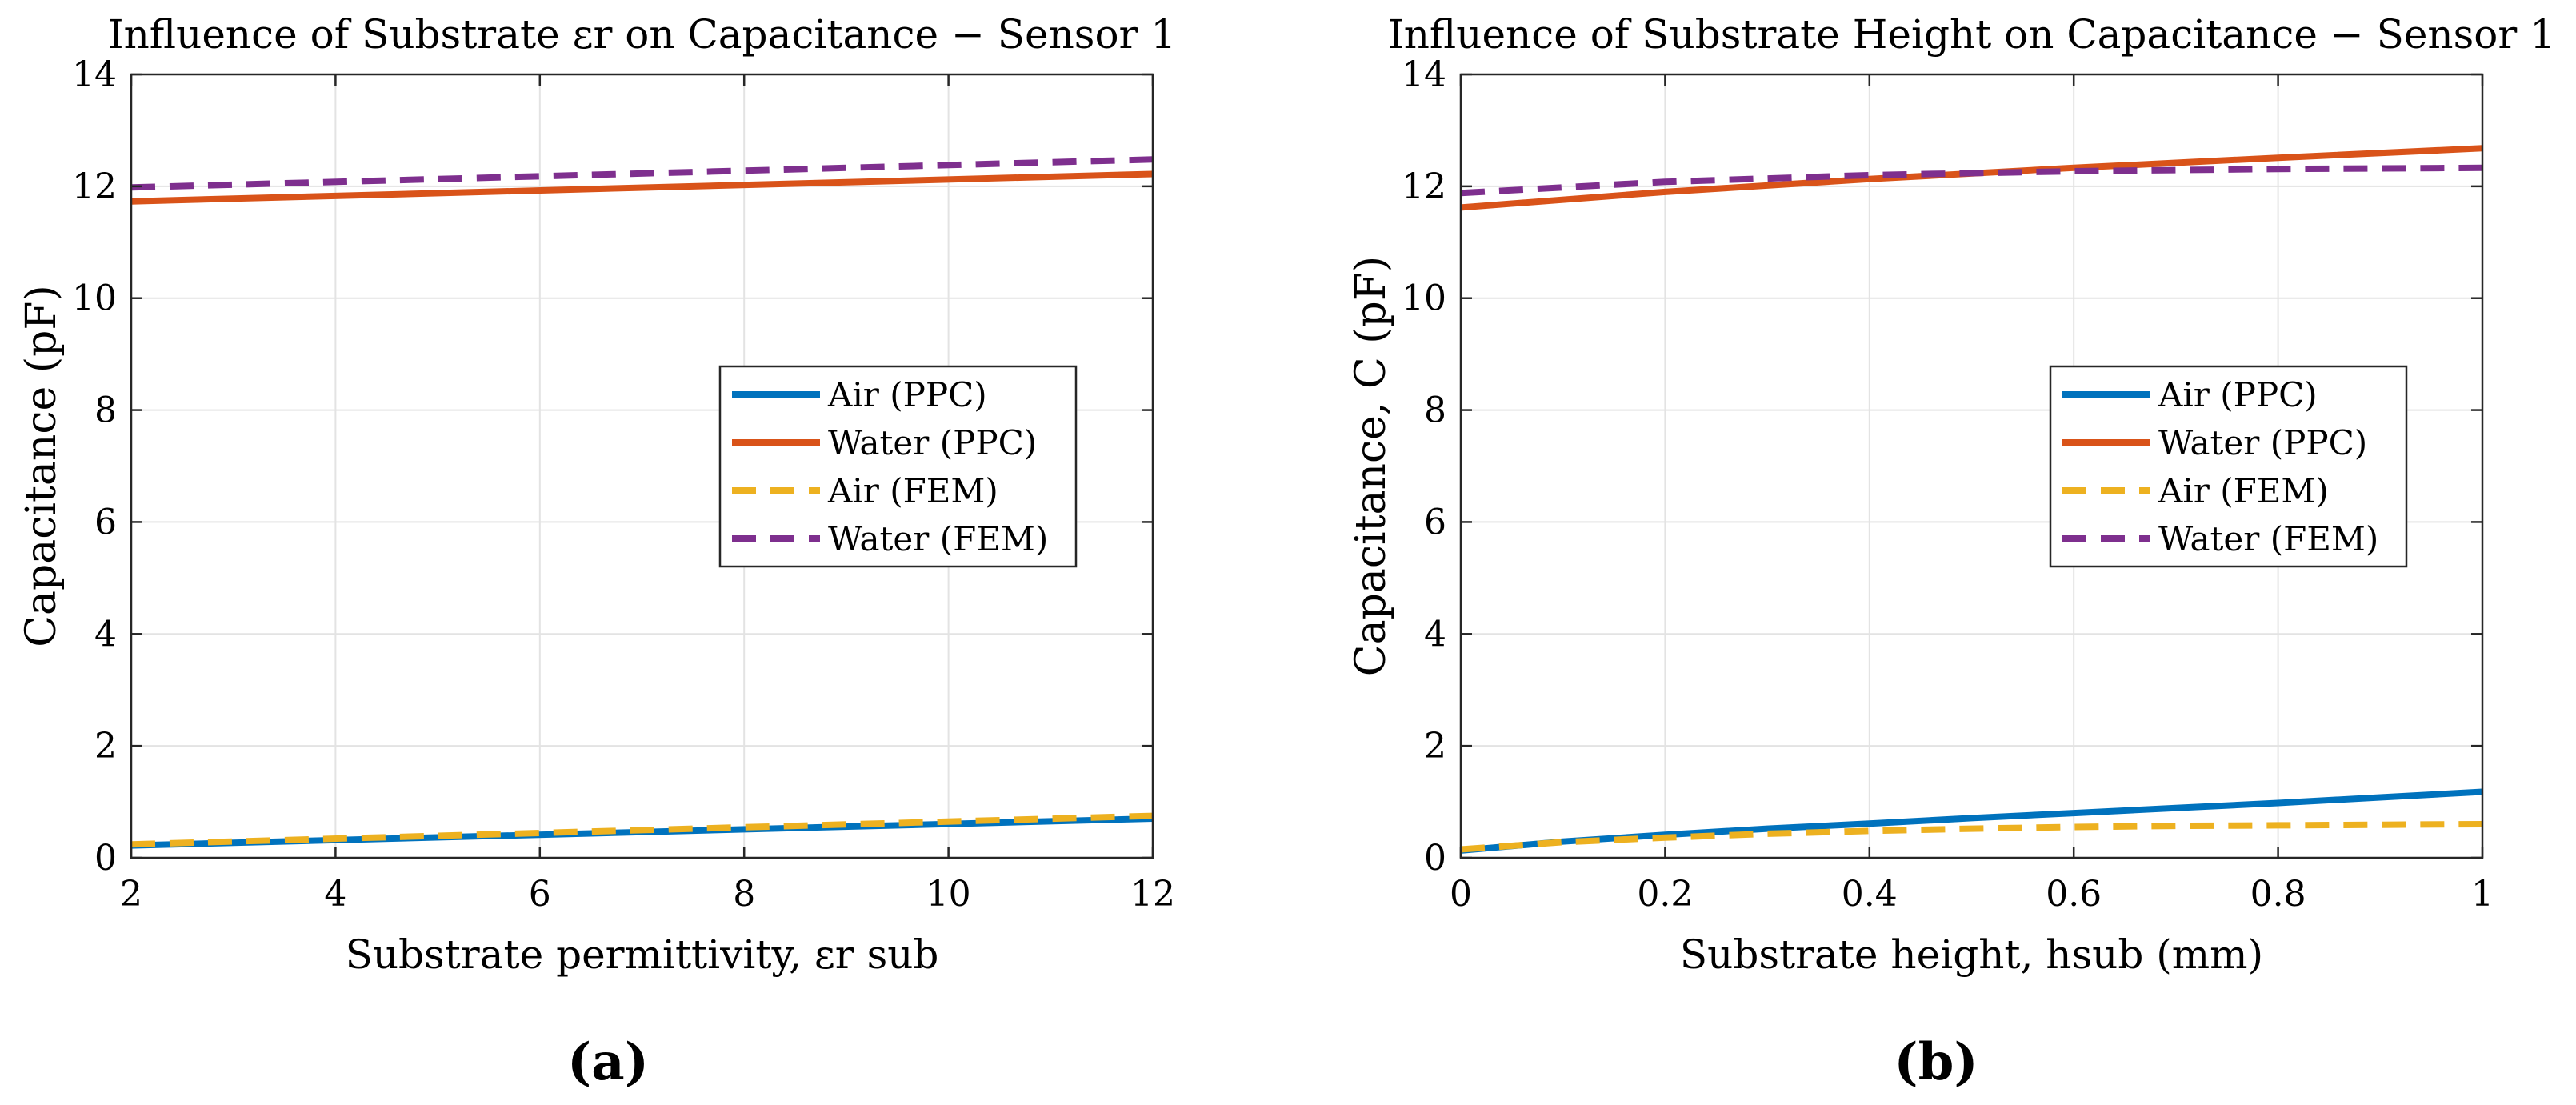 The width and height of the screenshot is (2576, 1105). I want to click on series-line-water-ppc, so click(642, 187).